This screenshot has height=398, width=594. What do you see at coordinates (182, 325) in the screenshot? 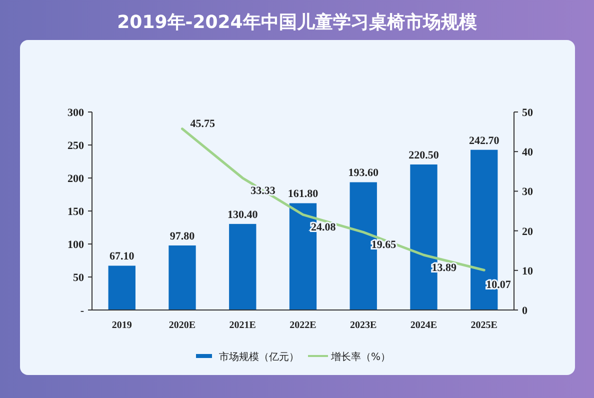
I see `x-tick-label: 2020E` at bounding box center [182, 325].